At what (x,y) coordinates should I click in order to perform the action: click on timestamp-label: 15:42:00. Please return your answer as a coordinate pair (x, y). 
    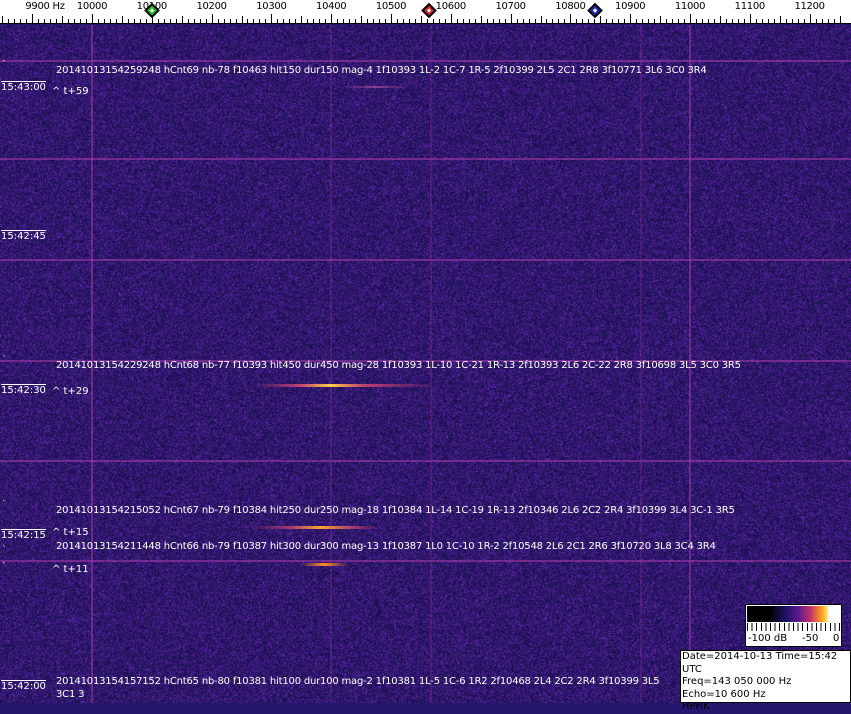
    Looking at the image, I should click on (23, 686).